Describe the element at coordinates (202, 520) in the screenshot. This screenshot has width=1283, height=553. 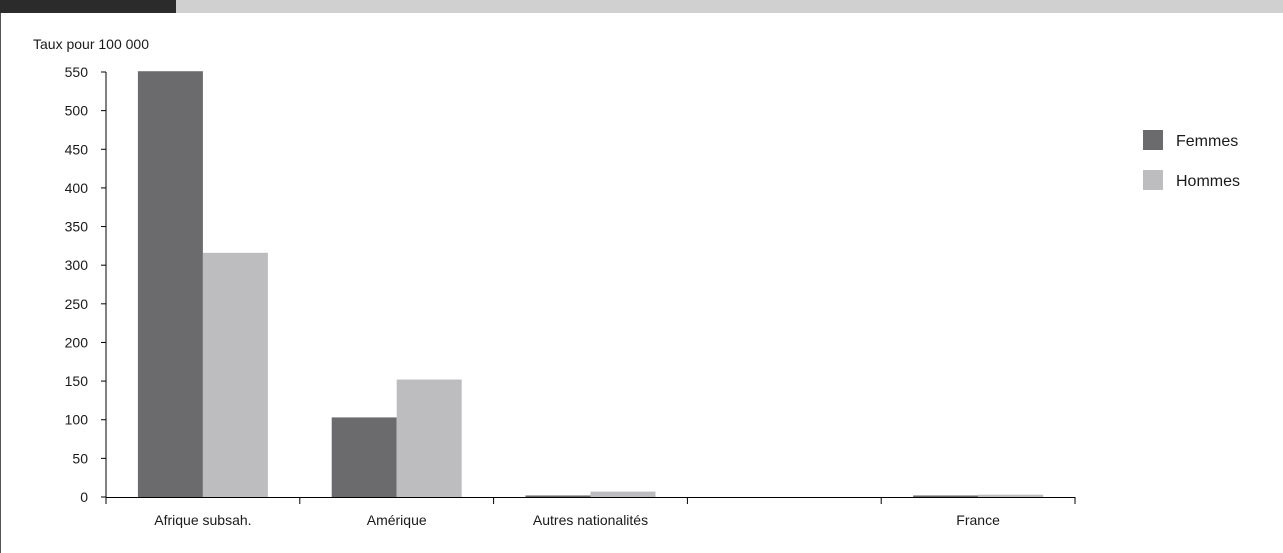
I see `x-category-label: Afrique subsah.` at that location.